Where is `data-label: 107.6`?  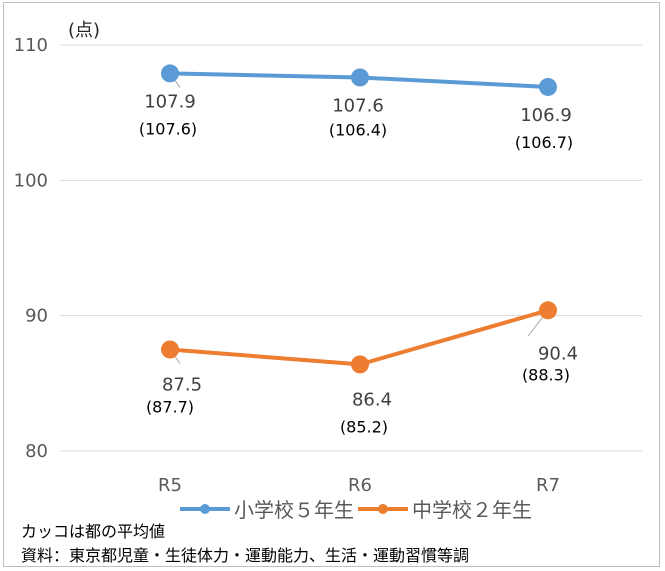
data-label: 107.6 is located at coordinates (358, 105).